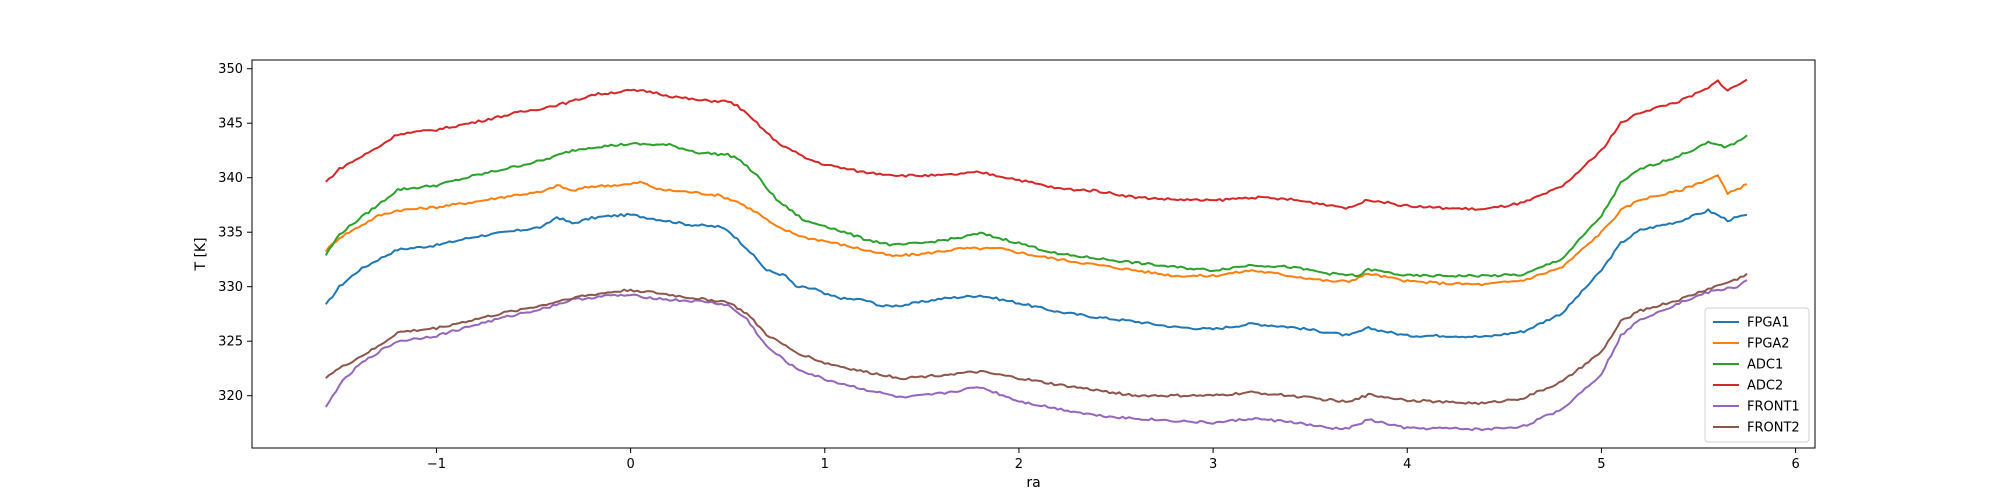 This screenshot has width=2000, height=500. What do you see at coordinates (1407, 464) in the screenshot?
I see `x-tick-label: 4` at bounding box center [1407, 464].